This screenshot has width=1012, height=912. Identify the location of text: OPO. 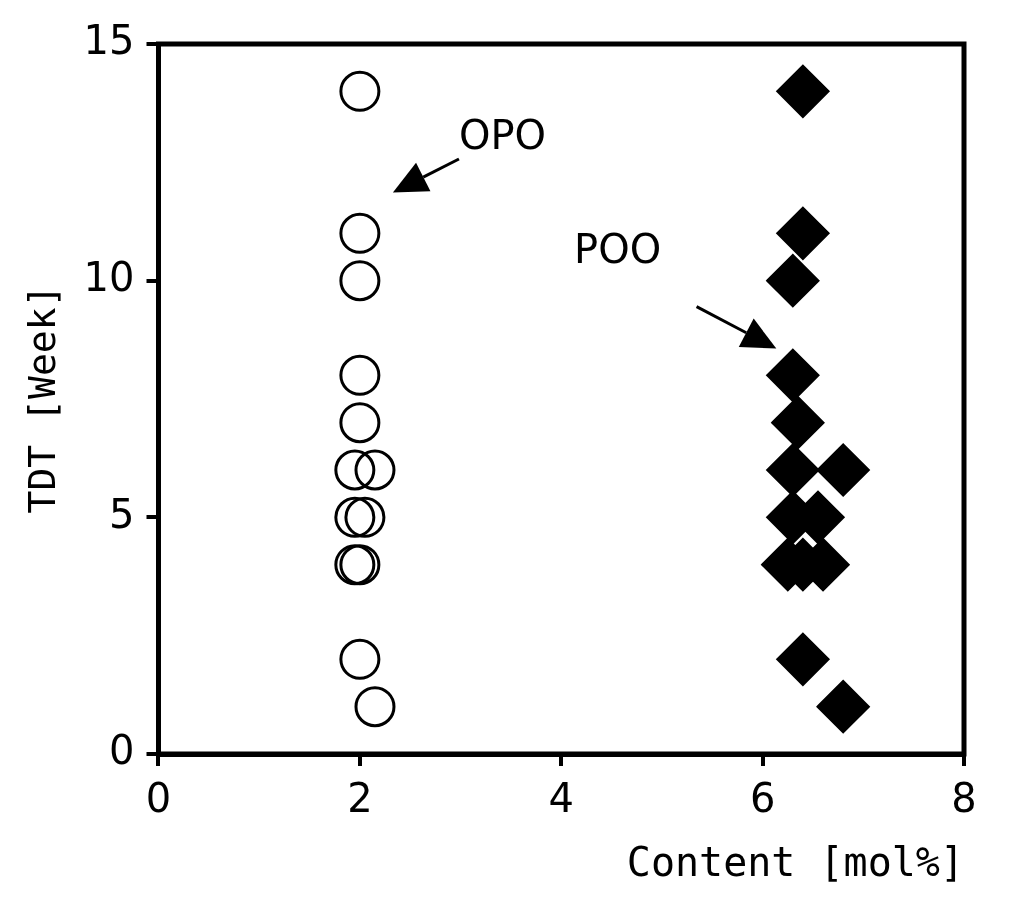
(502, 134).